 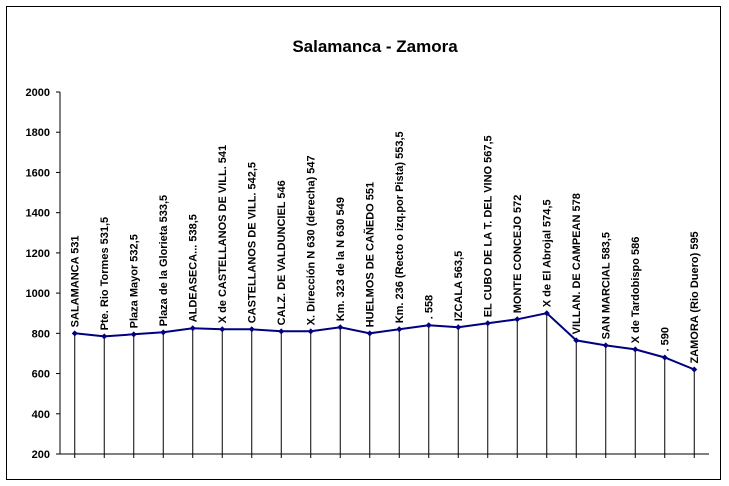 What do you see at coordinates (370, 254) in the screenshot?
I see `category-label: HUELMOS DE CAÑEDO 551` at bounding box center [370, 254].